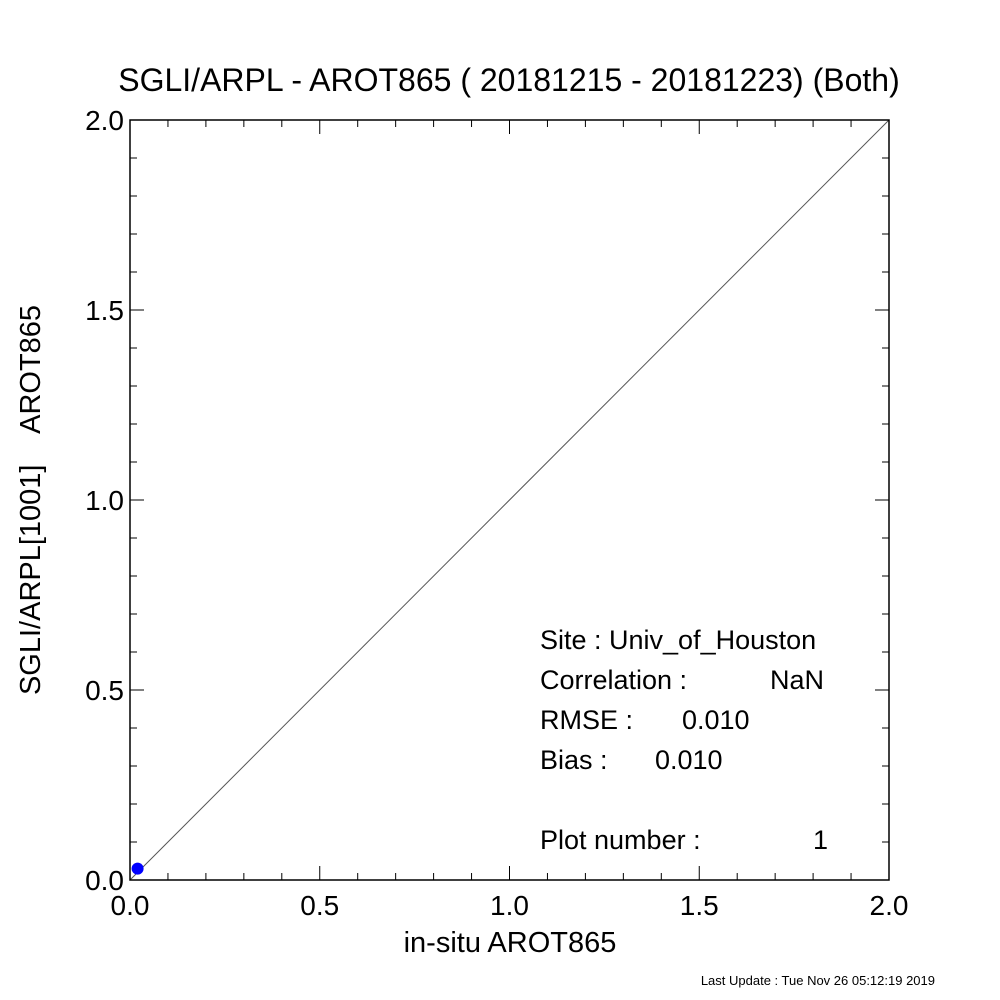  What do you see at coordinates (699, 905) in the screenshot?
I see `x-tick-label: 1.5` at bounding box center [699, 905].